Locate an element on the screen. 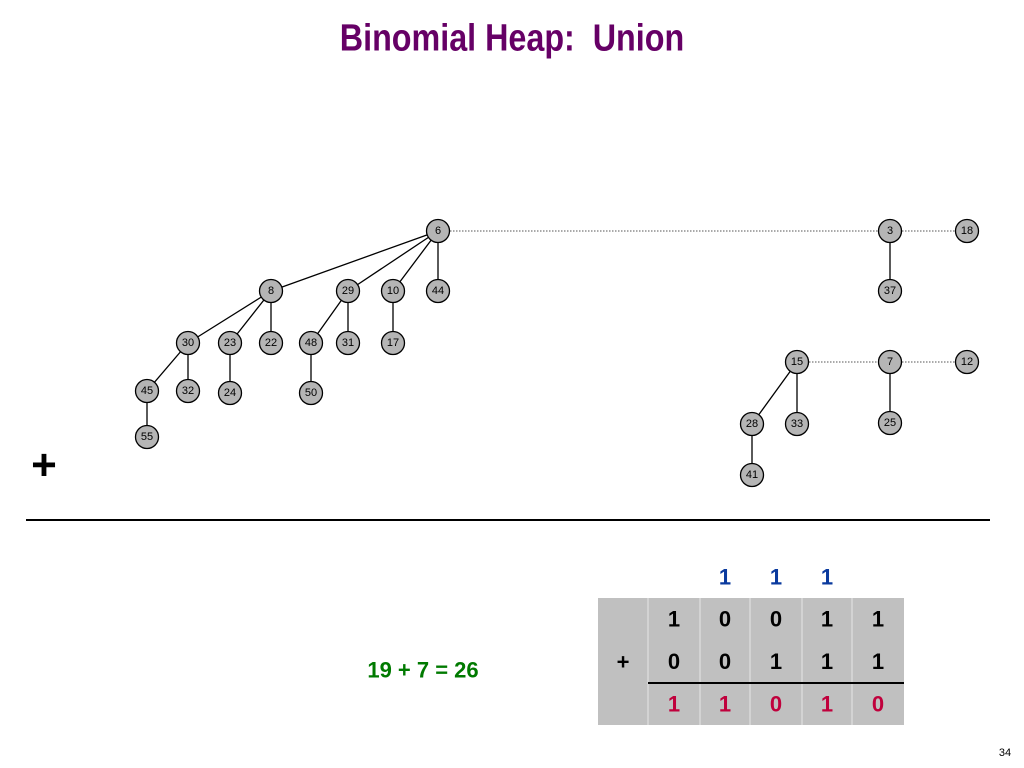 The image size is (1024, 768). slide-title: Binomial Heap: Union is located at coordinates (512, 38).